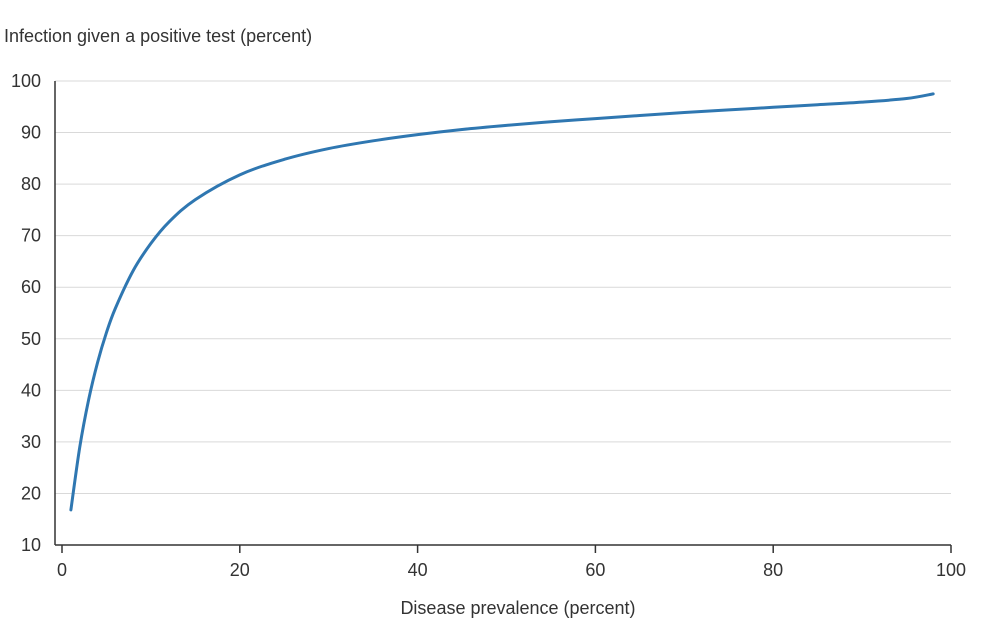 Image resolution: width=991 pixels, height=644 pixels. What do you see at coordinates (773, 570) in the screenshot?
I see `x-tick-label-80: 80` at bounding box center [773, 570].